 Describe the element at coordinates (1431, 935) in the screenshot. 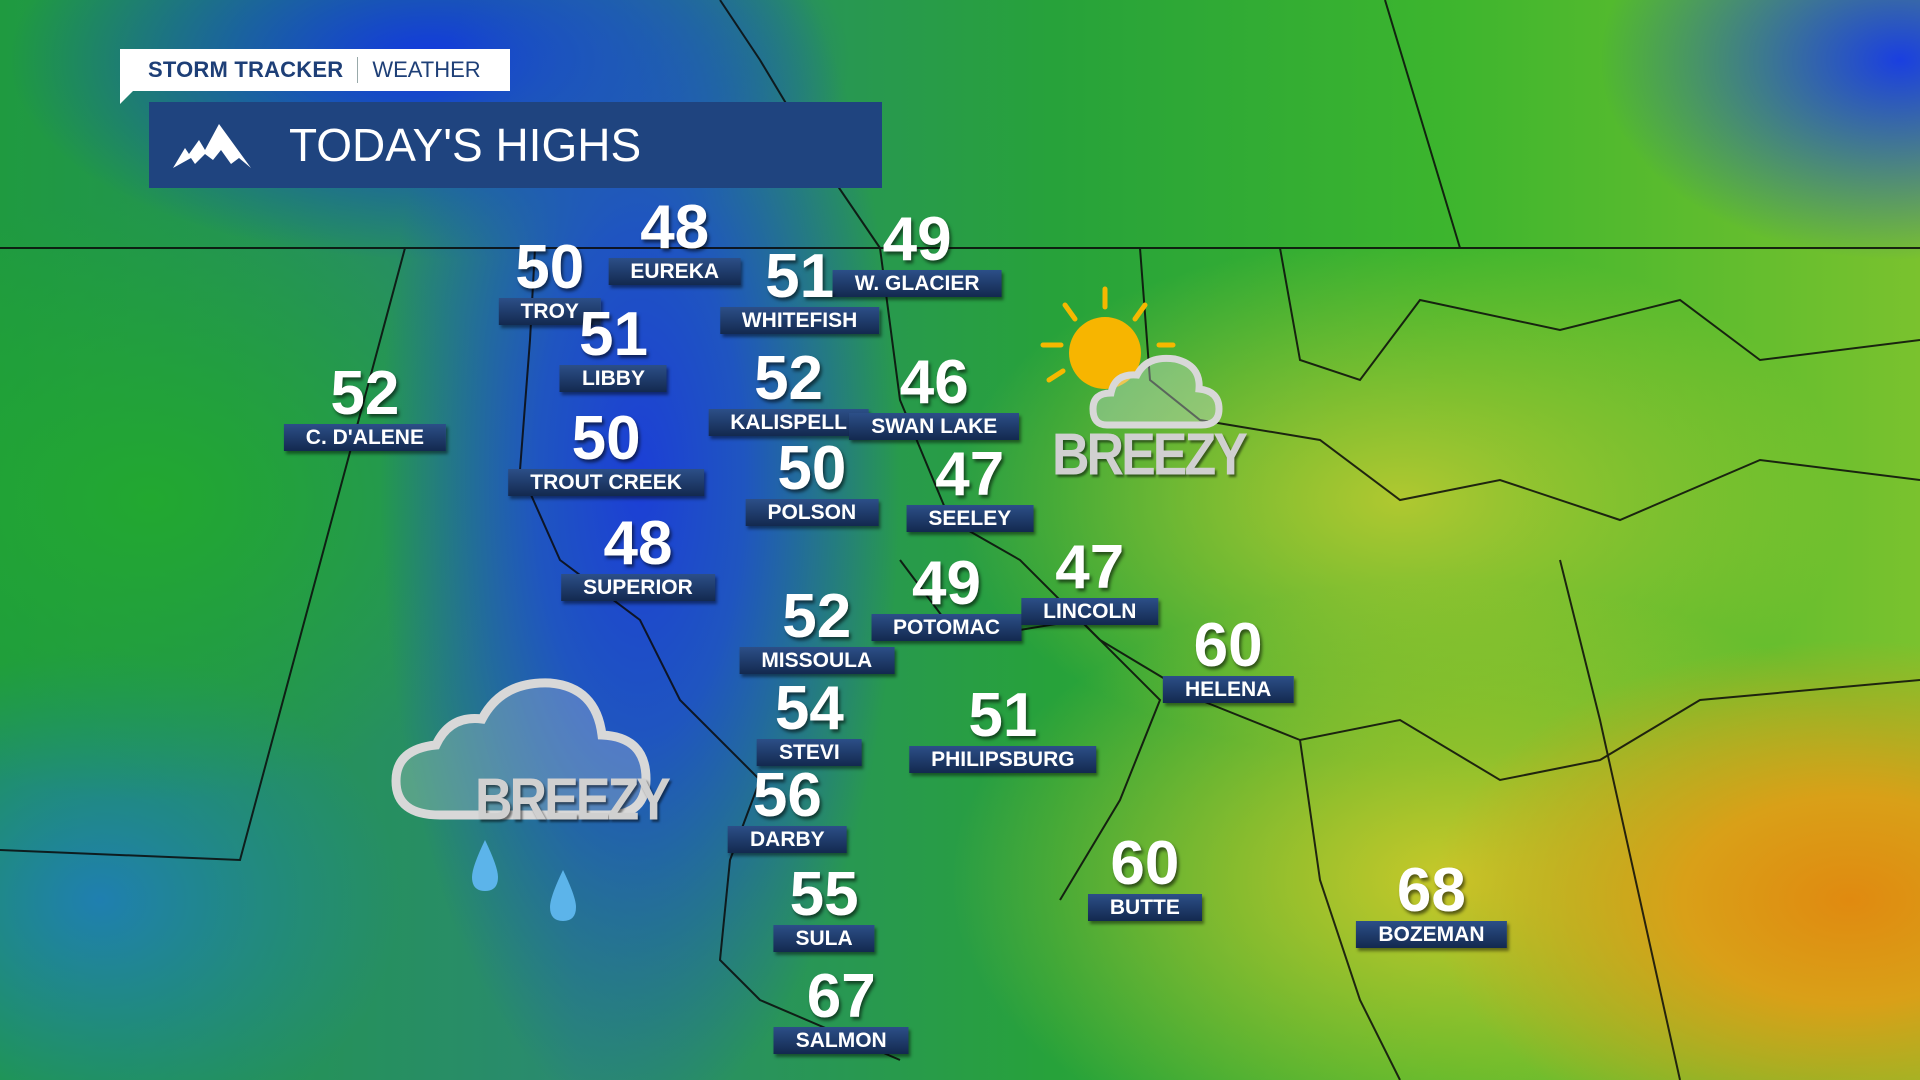

I see `city-name-label: BOZEMAN` at that location.